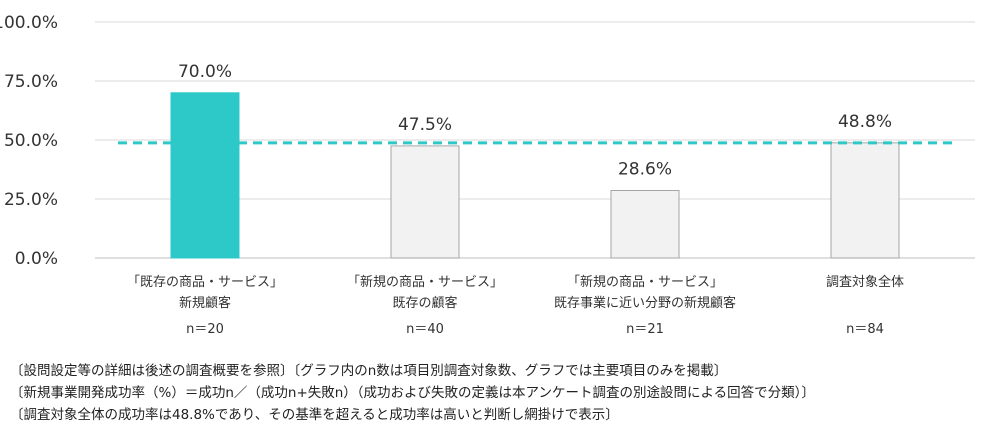  Describe the element at coordinates (205, 303) in the screenshot. I see `category-label-line2: 新規顧客` at that location.